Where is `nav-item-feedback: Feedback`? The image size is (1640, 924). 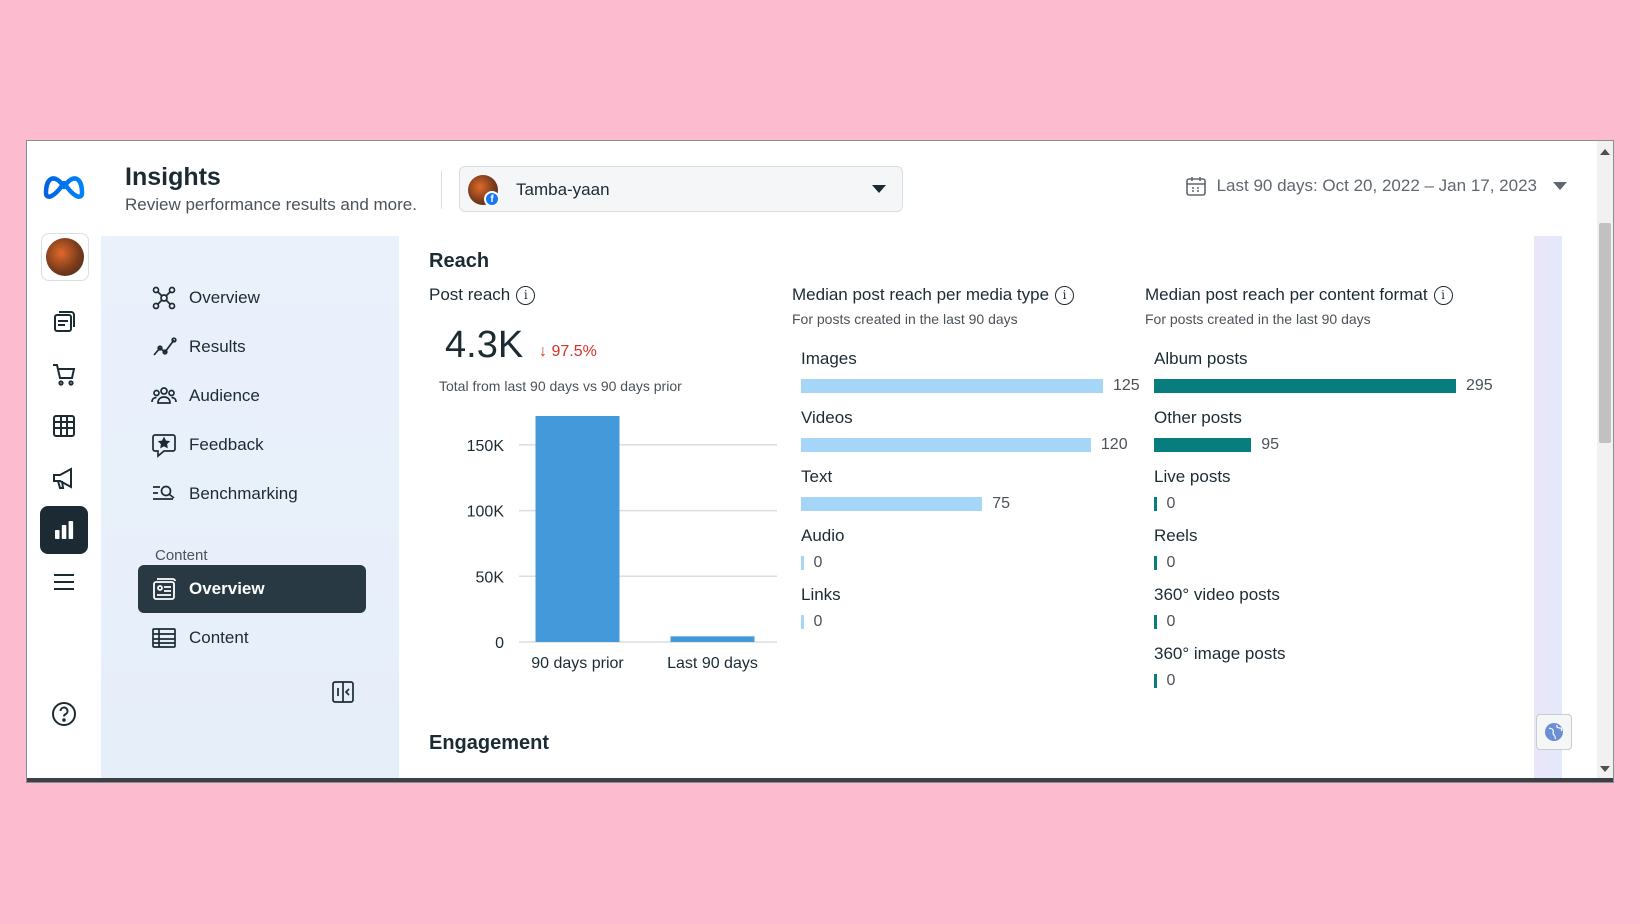 nav-item-feedback: Feedback is located at coordinates (252, 445).